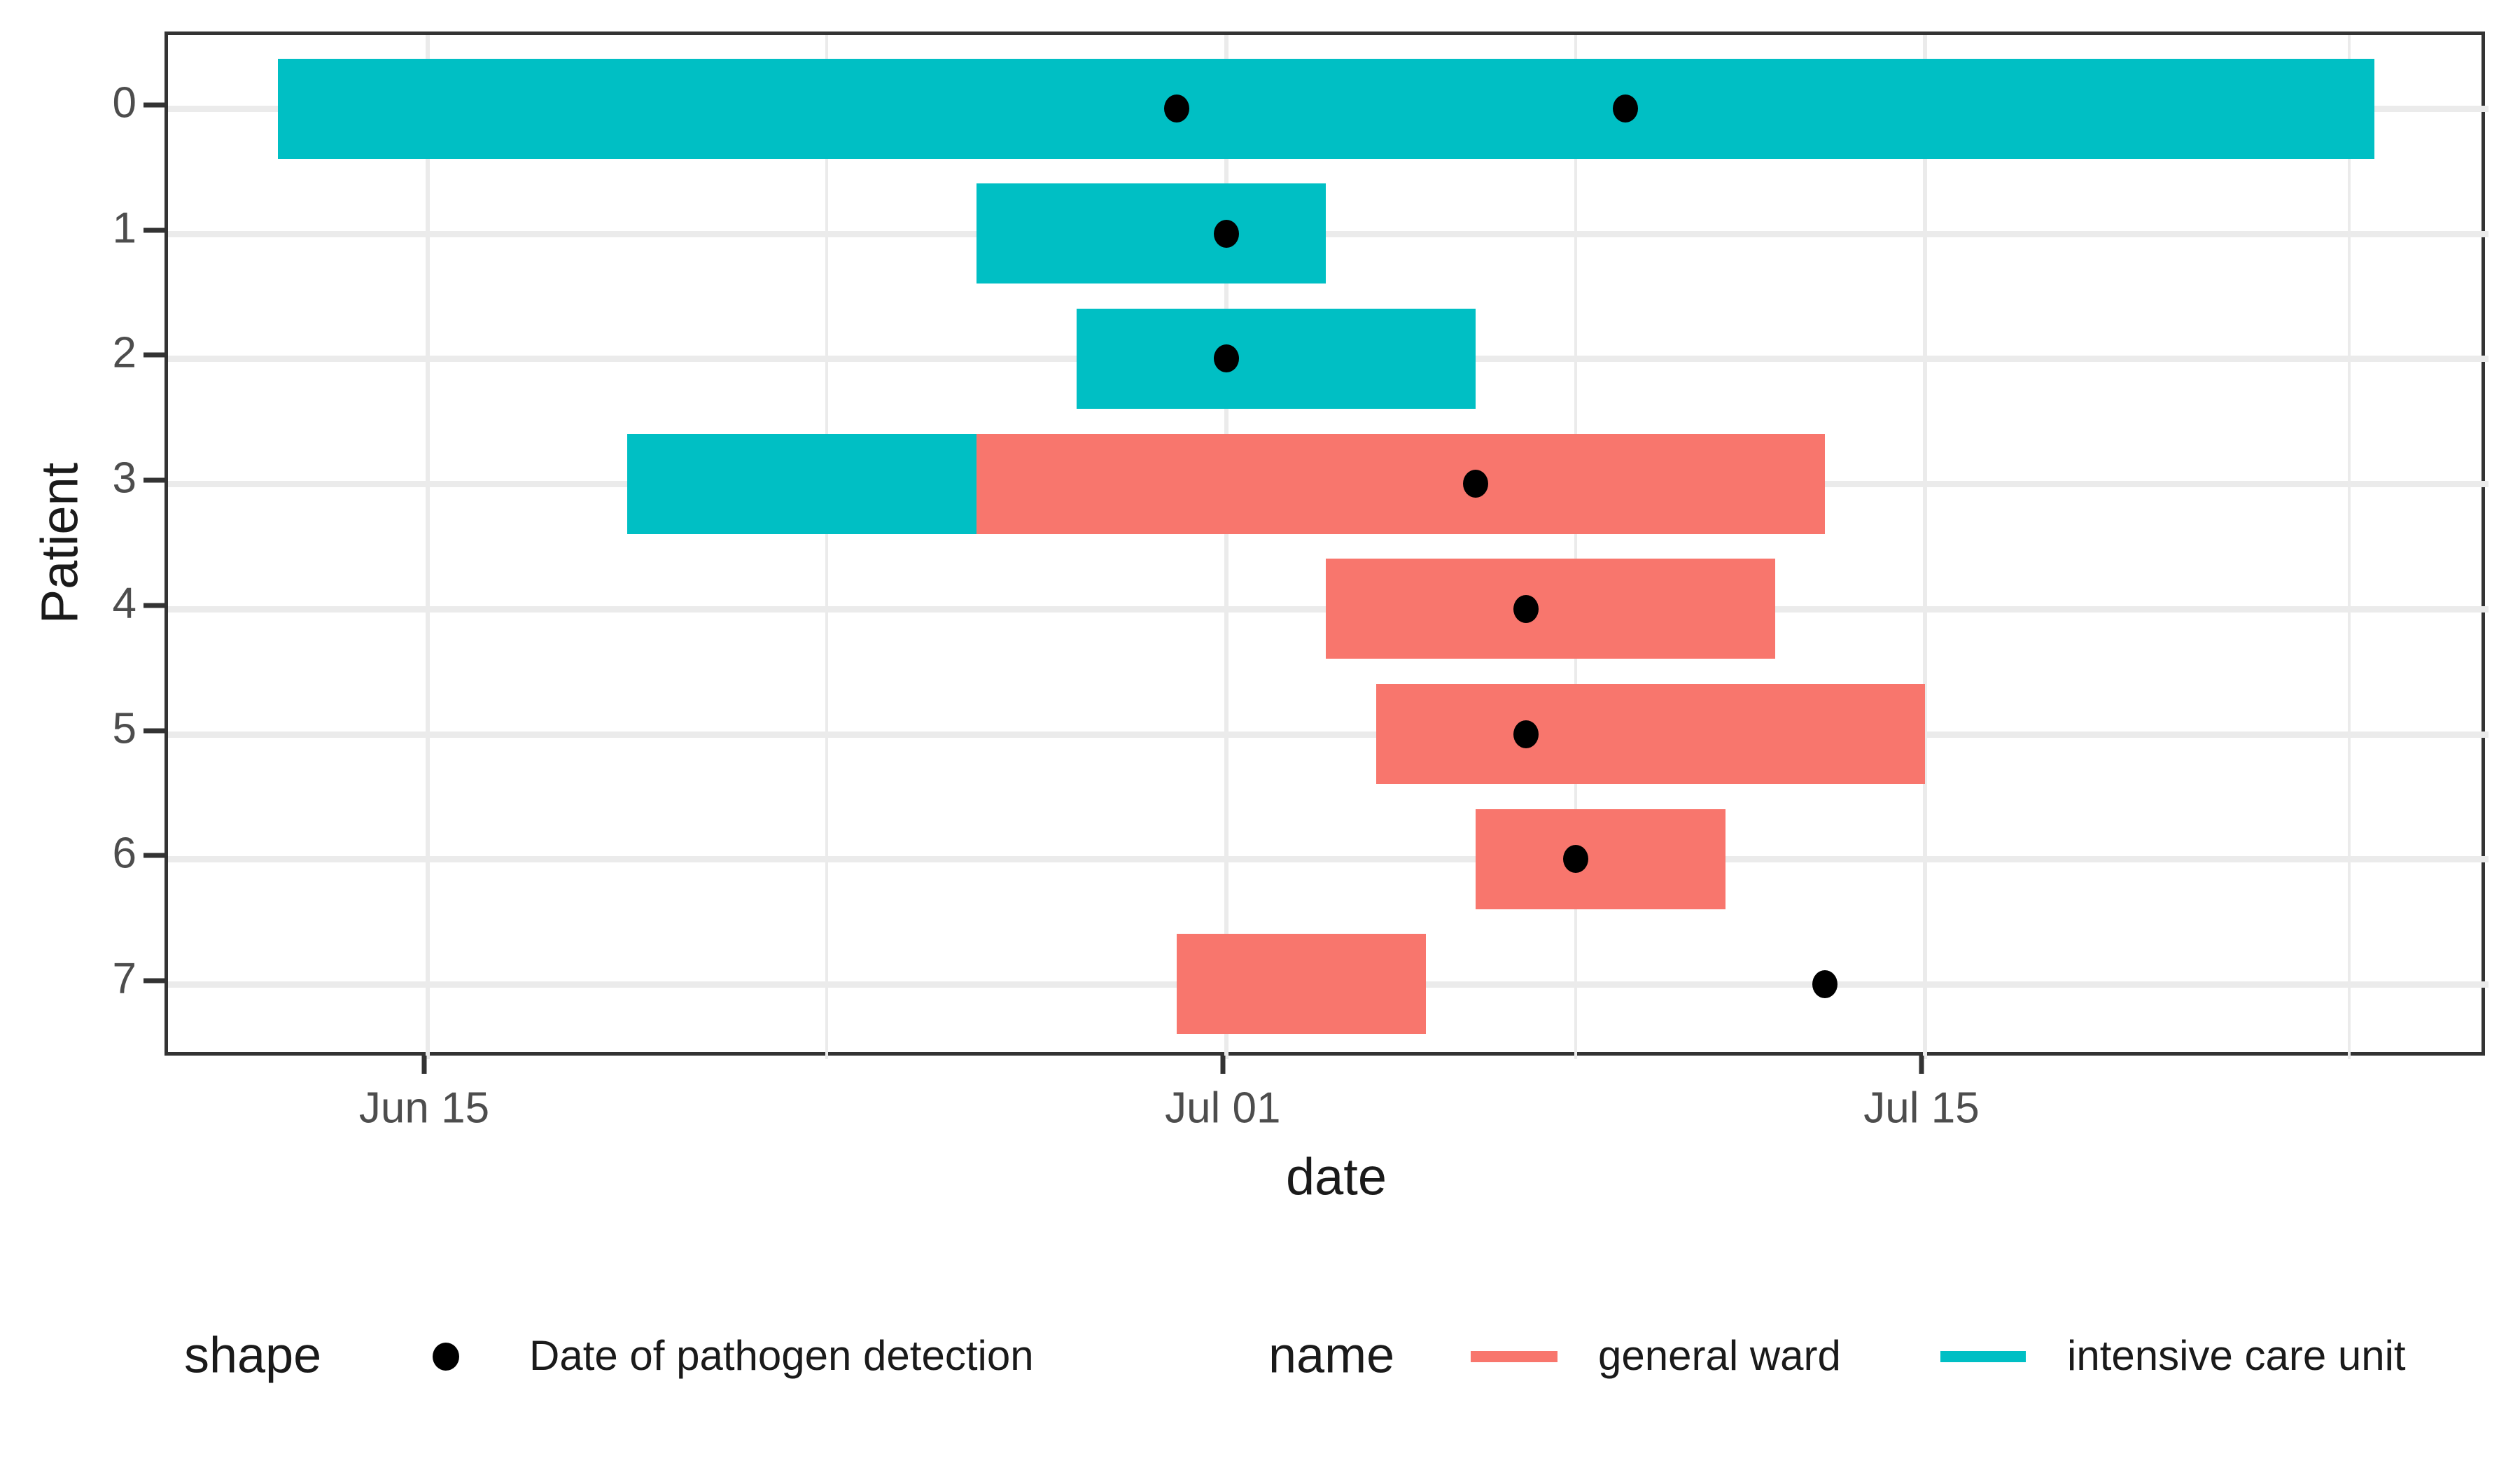 The width and height of the screenshot is (2520, 1470). I want to click on y-tick-label-2: 2, so click(124, 353).